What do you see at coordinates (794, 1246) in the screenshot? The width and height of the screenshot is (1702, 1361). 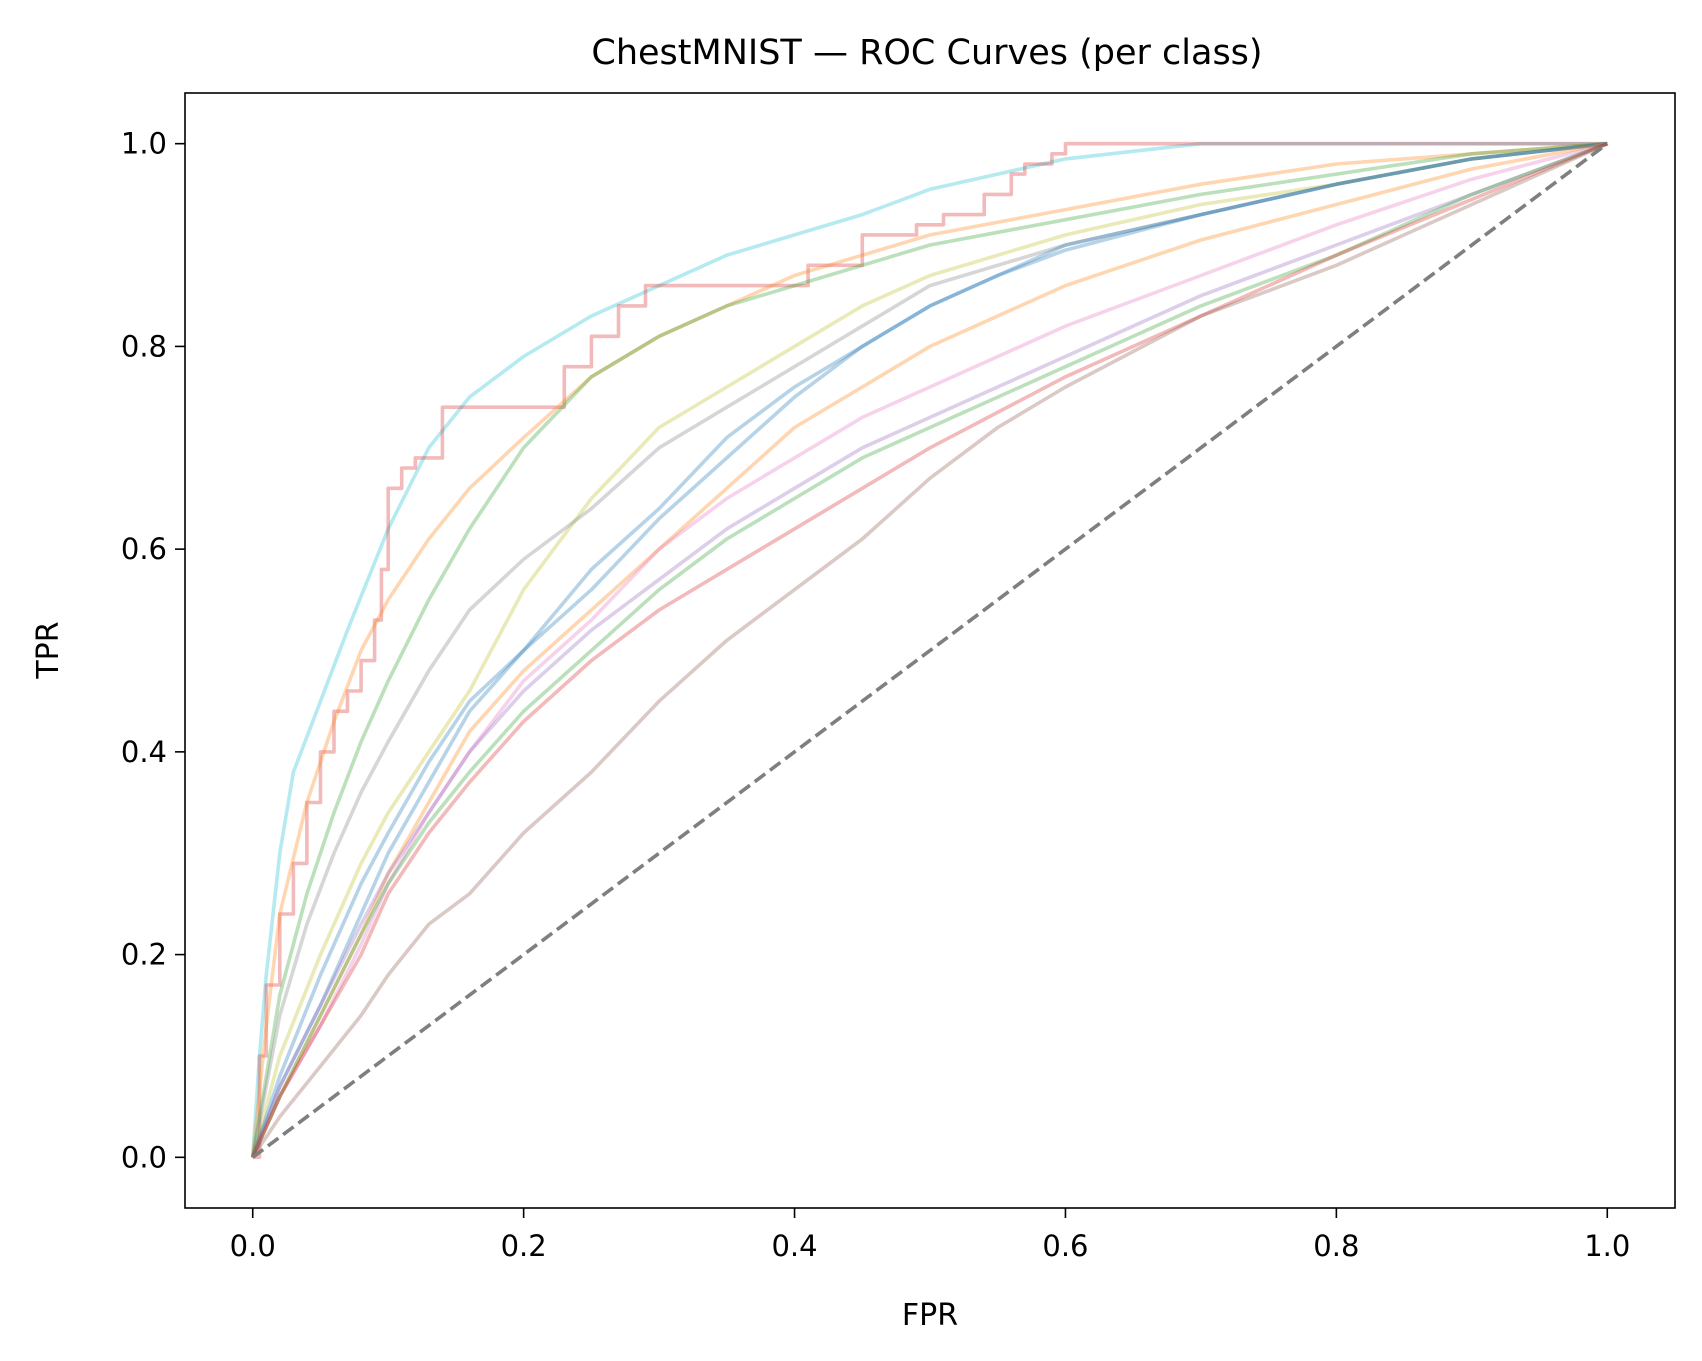 I see `x-tick-label: 0.4` at bounding box center [794, 1246].